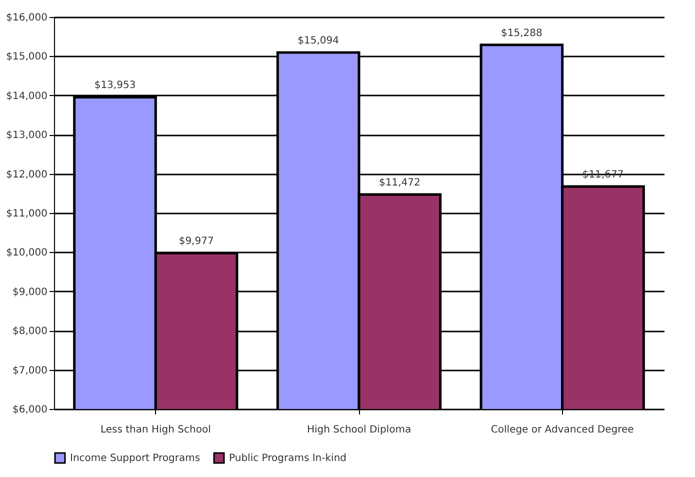 The image size is (695, 477). Describe the element at coordinates (27, 96) in the screenshot. I see `y-tick-label: $14,000` at that location.